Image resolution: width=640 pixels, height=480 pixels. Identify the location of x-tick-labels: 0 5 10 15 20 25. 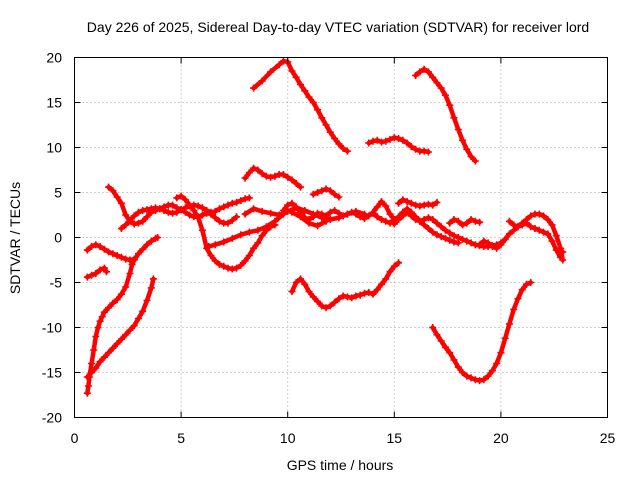
(343, 438).